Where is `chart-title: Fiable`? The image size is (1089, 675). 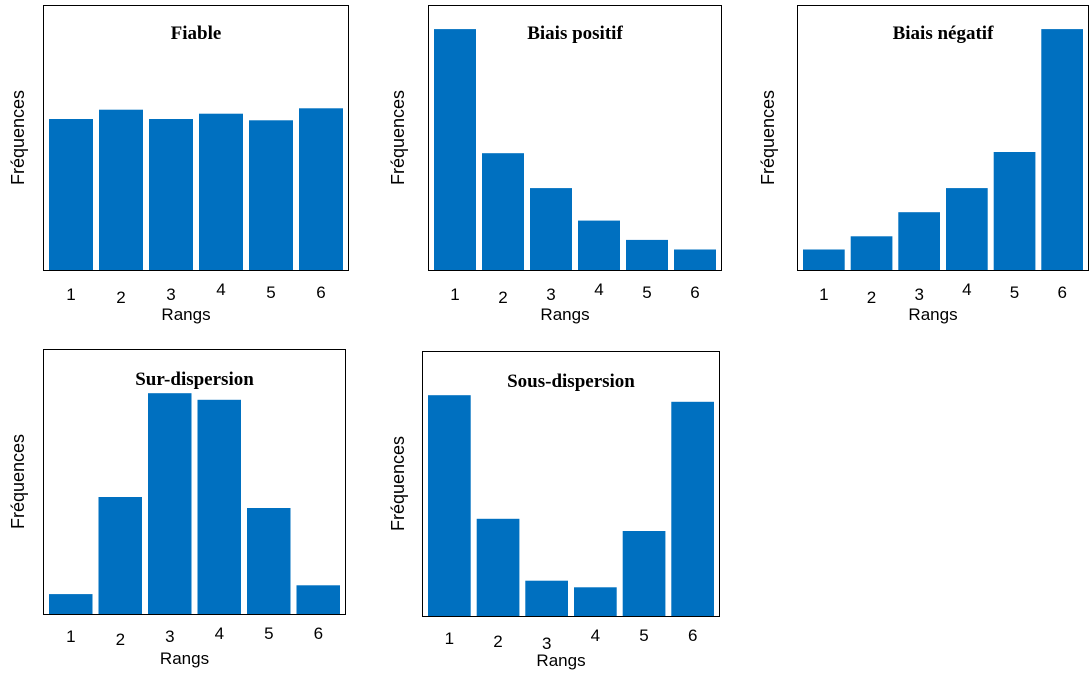
chart-title: Fiable is located at coordinates (196, 33).